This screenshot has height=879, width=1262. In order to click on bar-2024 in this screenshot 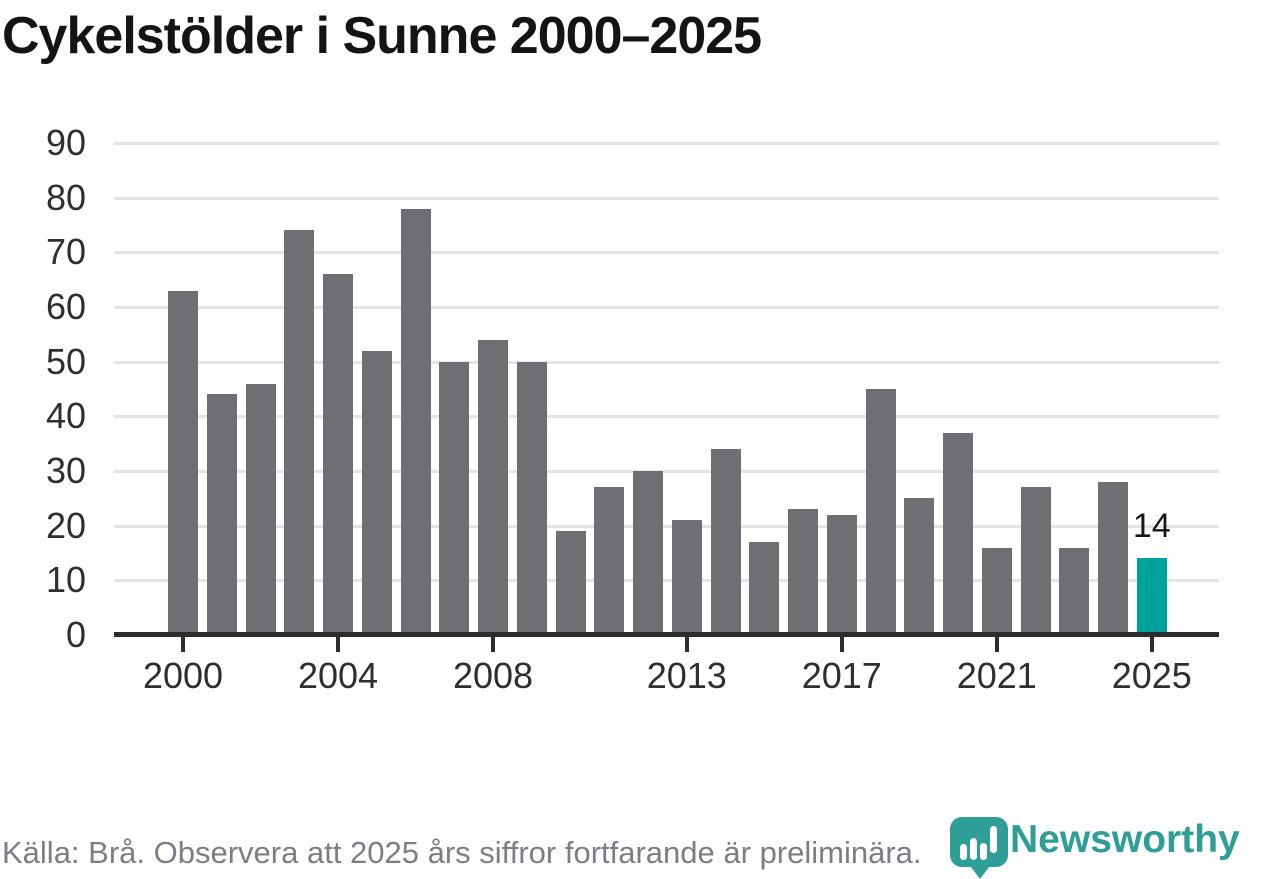, I will do `click(1113, 558)`.